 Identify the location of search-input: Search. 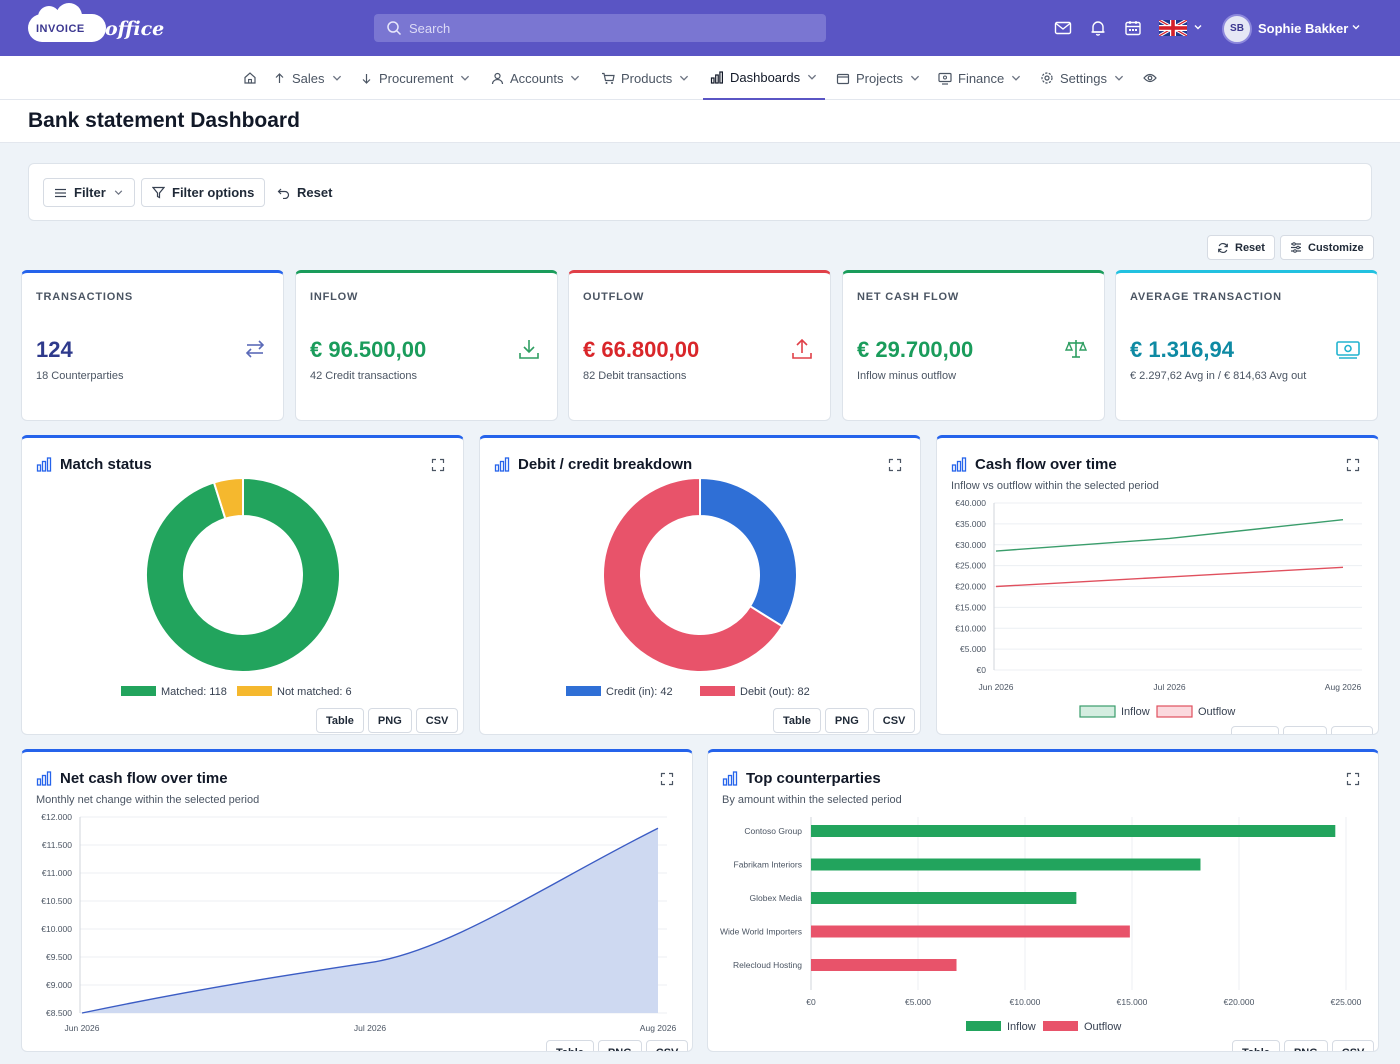
(600, 28).